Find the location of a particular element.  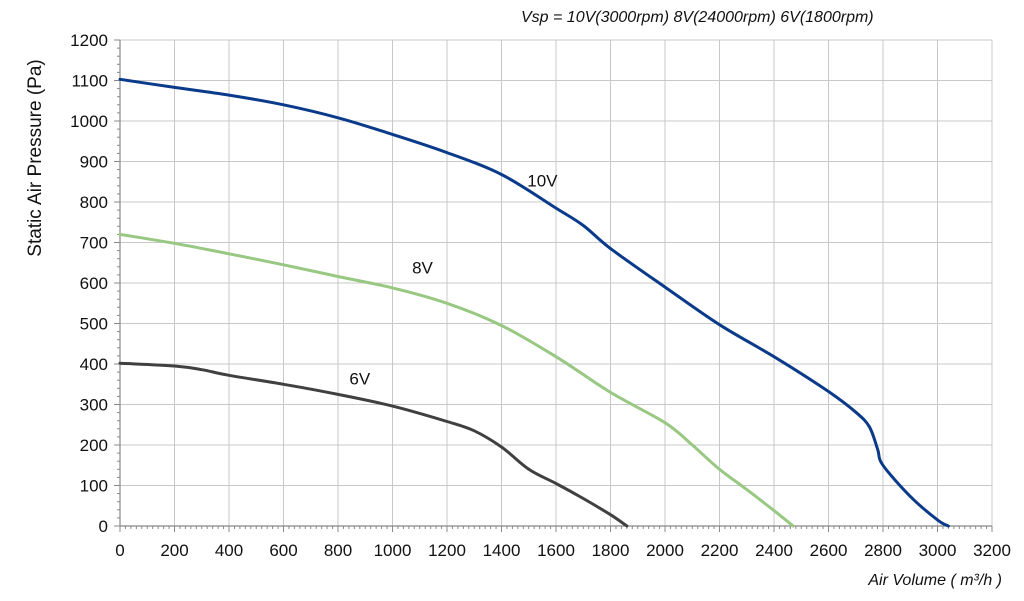

y-tick-label: 500 is located at coordinates (94, 324).